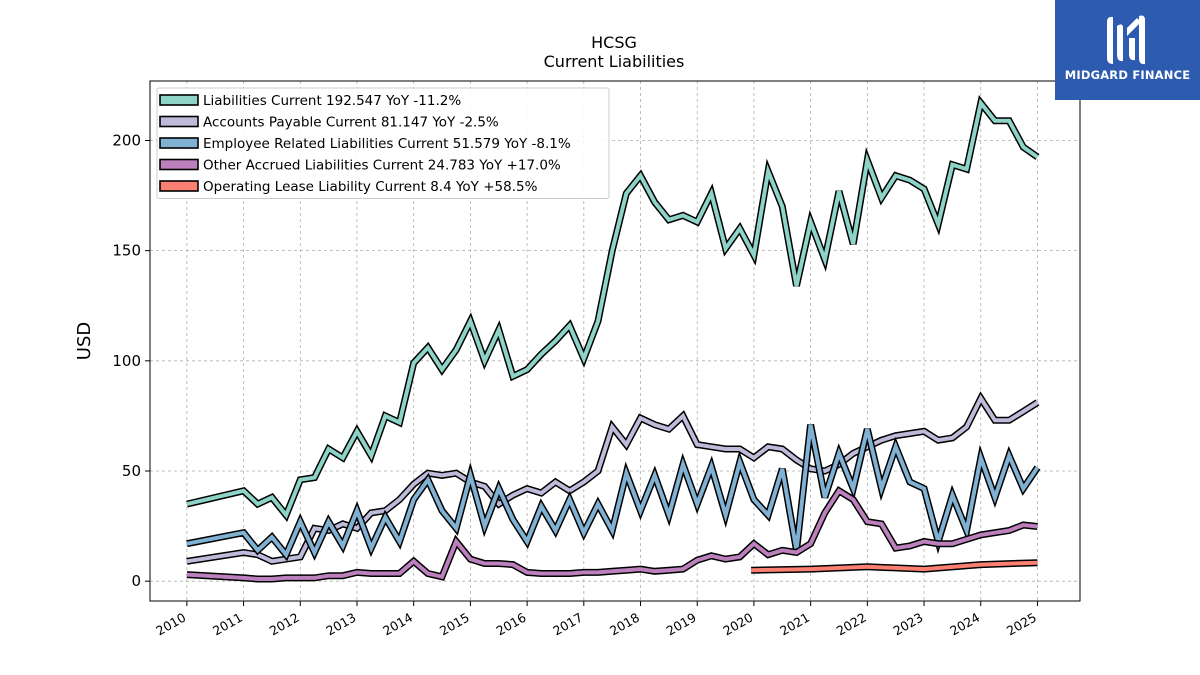 The image size is (1200, 675). Describe the element at coordinates (794, 624) in the screenshot. I see `x-tick-label: 2021` at that location.